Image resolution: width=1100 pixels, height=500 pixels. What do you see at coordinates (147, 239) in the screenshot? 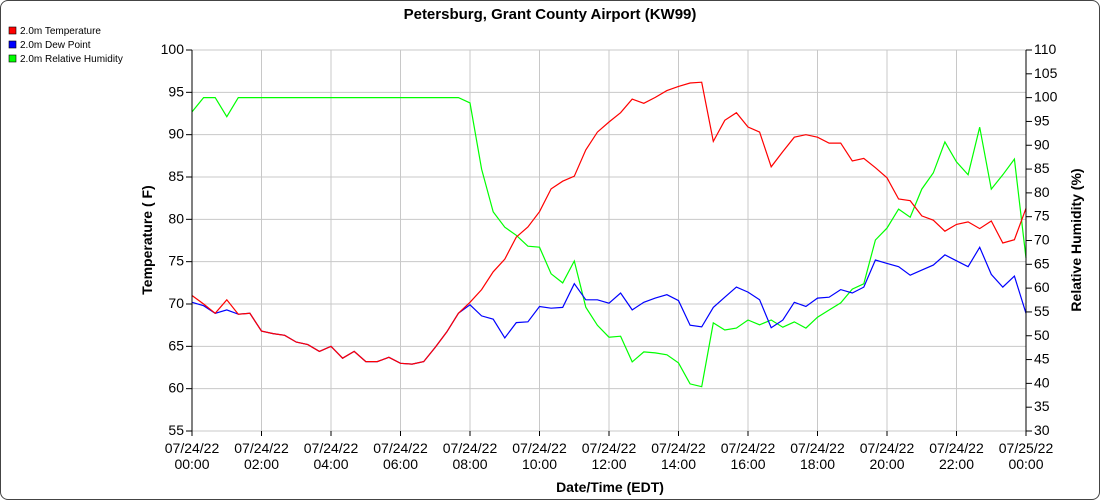
I see `y-axis-label: Temperature ( F)` at bounding box center [147, 239].